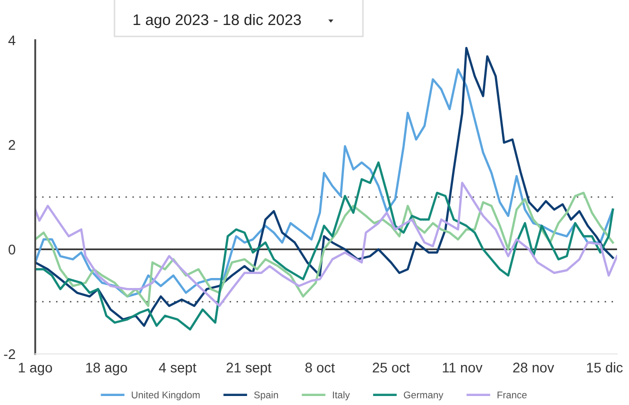 The height and width of the screenshot is (405, 629). What do you see at coordinates (166, 395) in the screenshot?
I see `legend-label: United Kingdom` at bounding box center [166, 395].